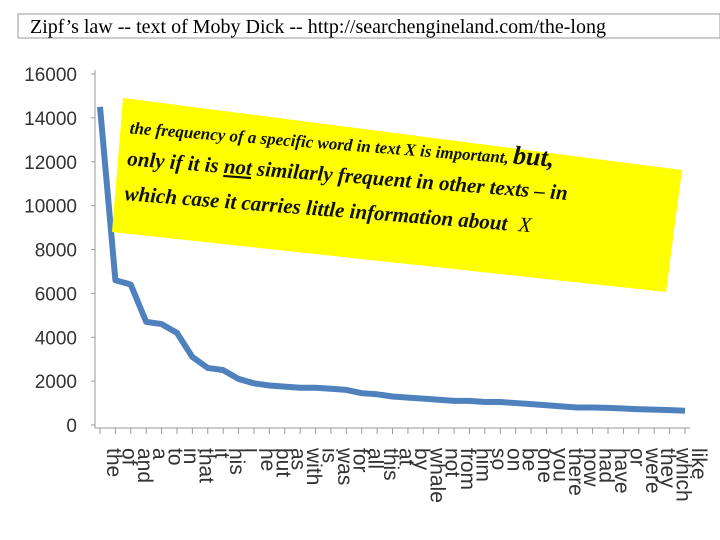 This screenshot has height=540, width=720. What do you see at coordinates (298, 459) in the screenshot?
I see `x-tick-label: as` at bounding box center [298, 459].